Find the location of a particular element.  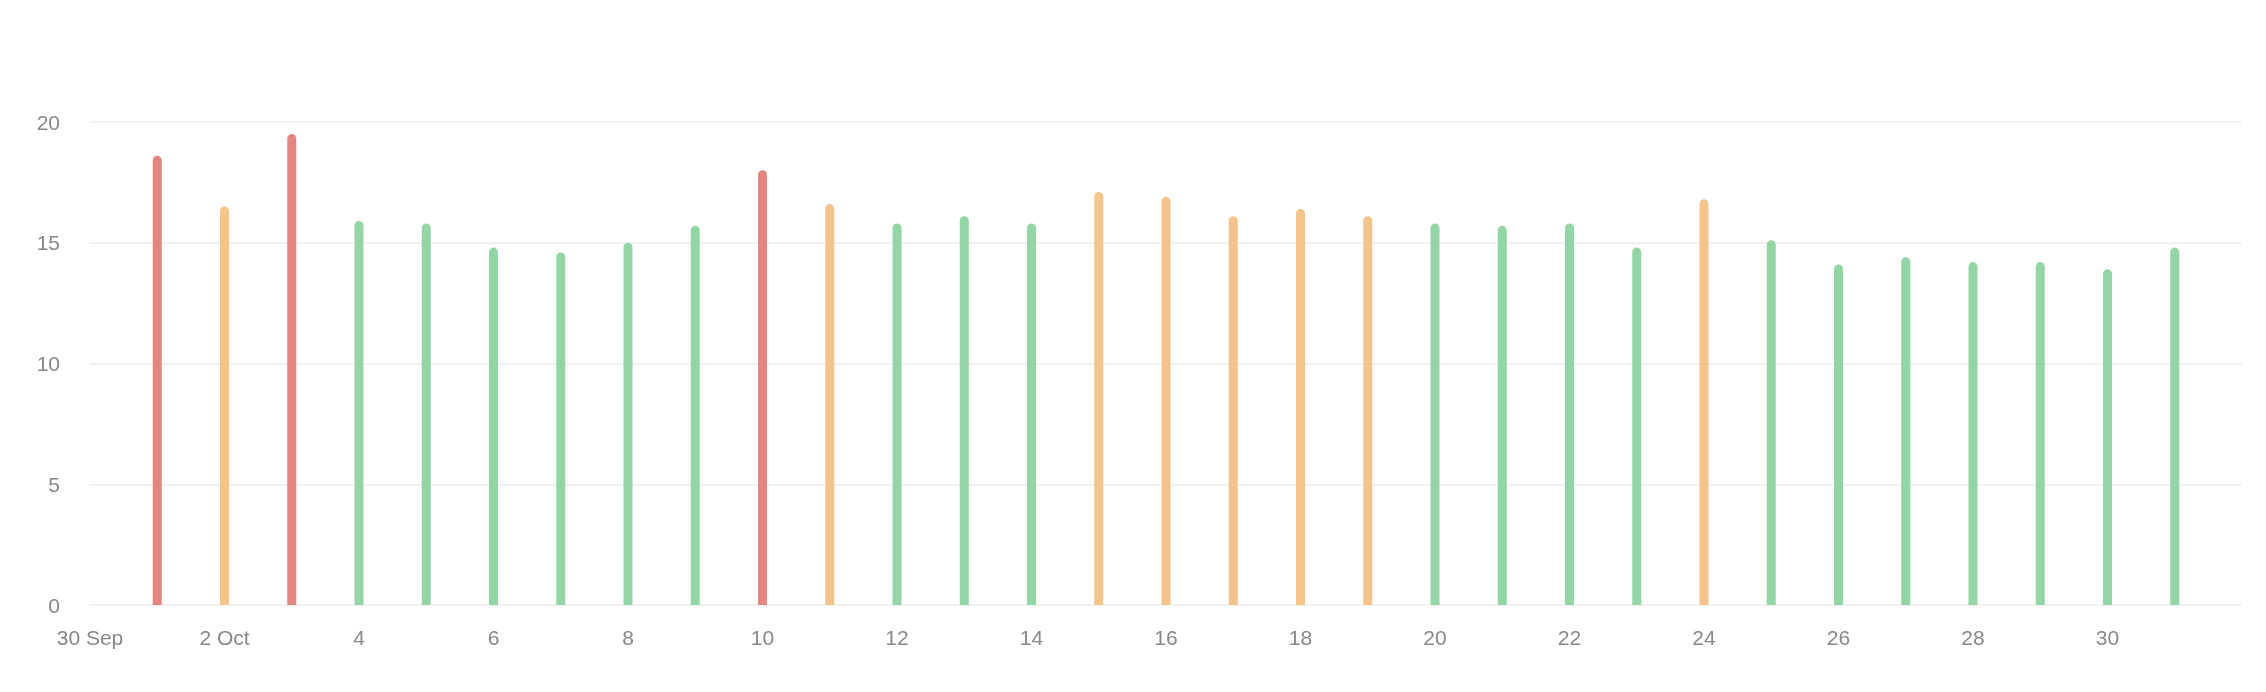

x-tick-label: 14 is located at coordinates (1031, 637).